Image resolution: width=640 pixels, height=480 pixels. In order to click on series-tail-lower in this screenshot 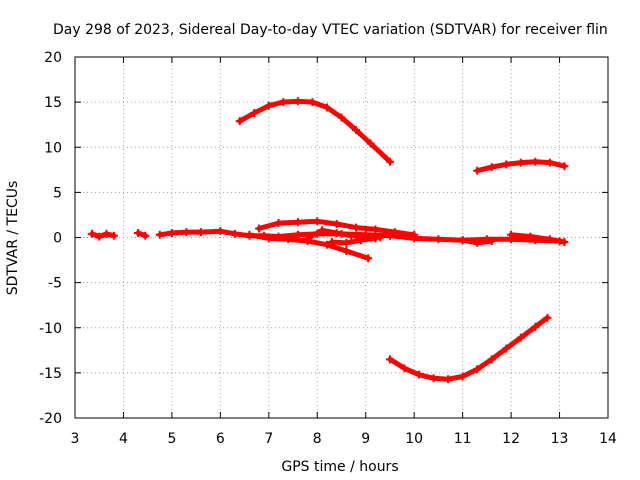, I will do `click(353, 240)`.